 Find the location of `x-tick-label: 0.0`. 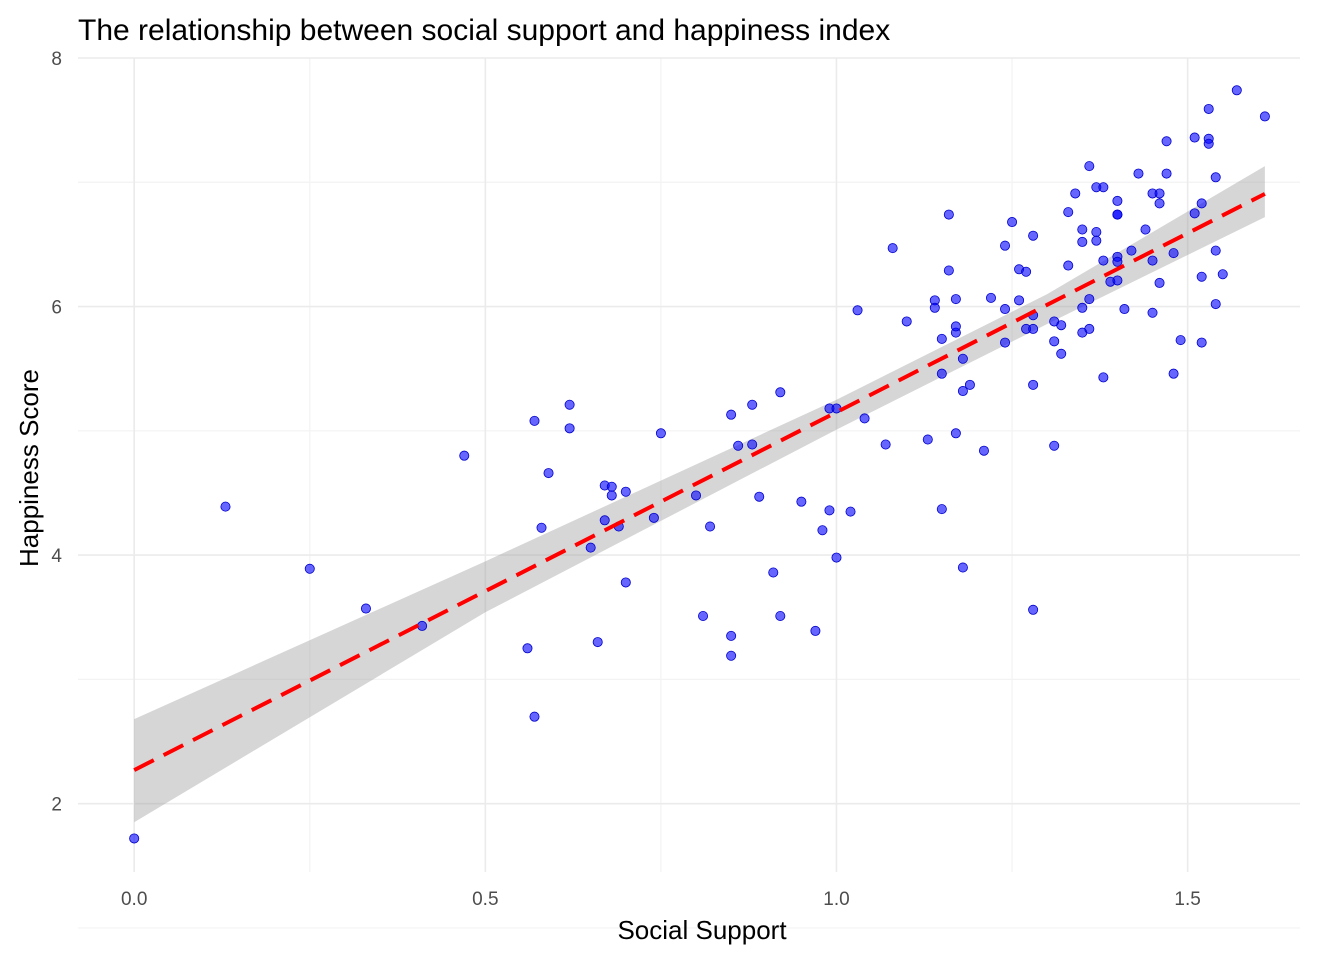

x-tick-label: 0.0 is located at coordinates (134, 899).